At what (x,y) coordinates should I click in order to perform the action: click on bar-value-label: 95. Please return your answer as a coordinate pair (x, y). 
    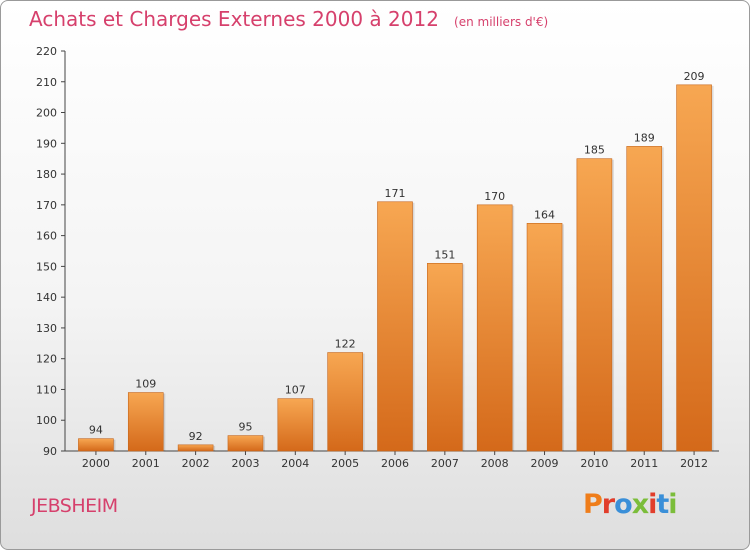
    Looking at the image, I should click on (245, 427).